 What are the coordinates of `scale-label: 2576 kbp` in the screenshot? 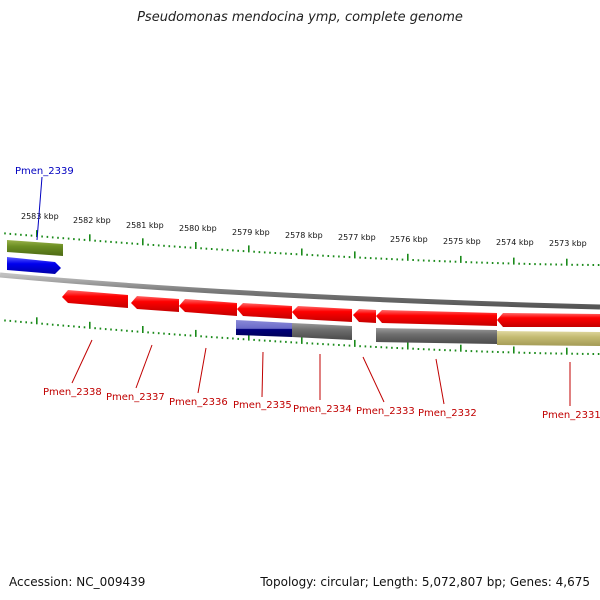 It's located at (409, 239).